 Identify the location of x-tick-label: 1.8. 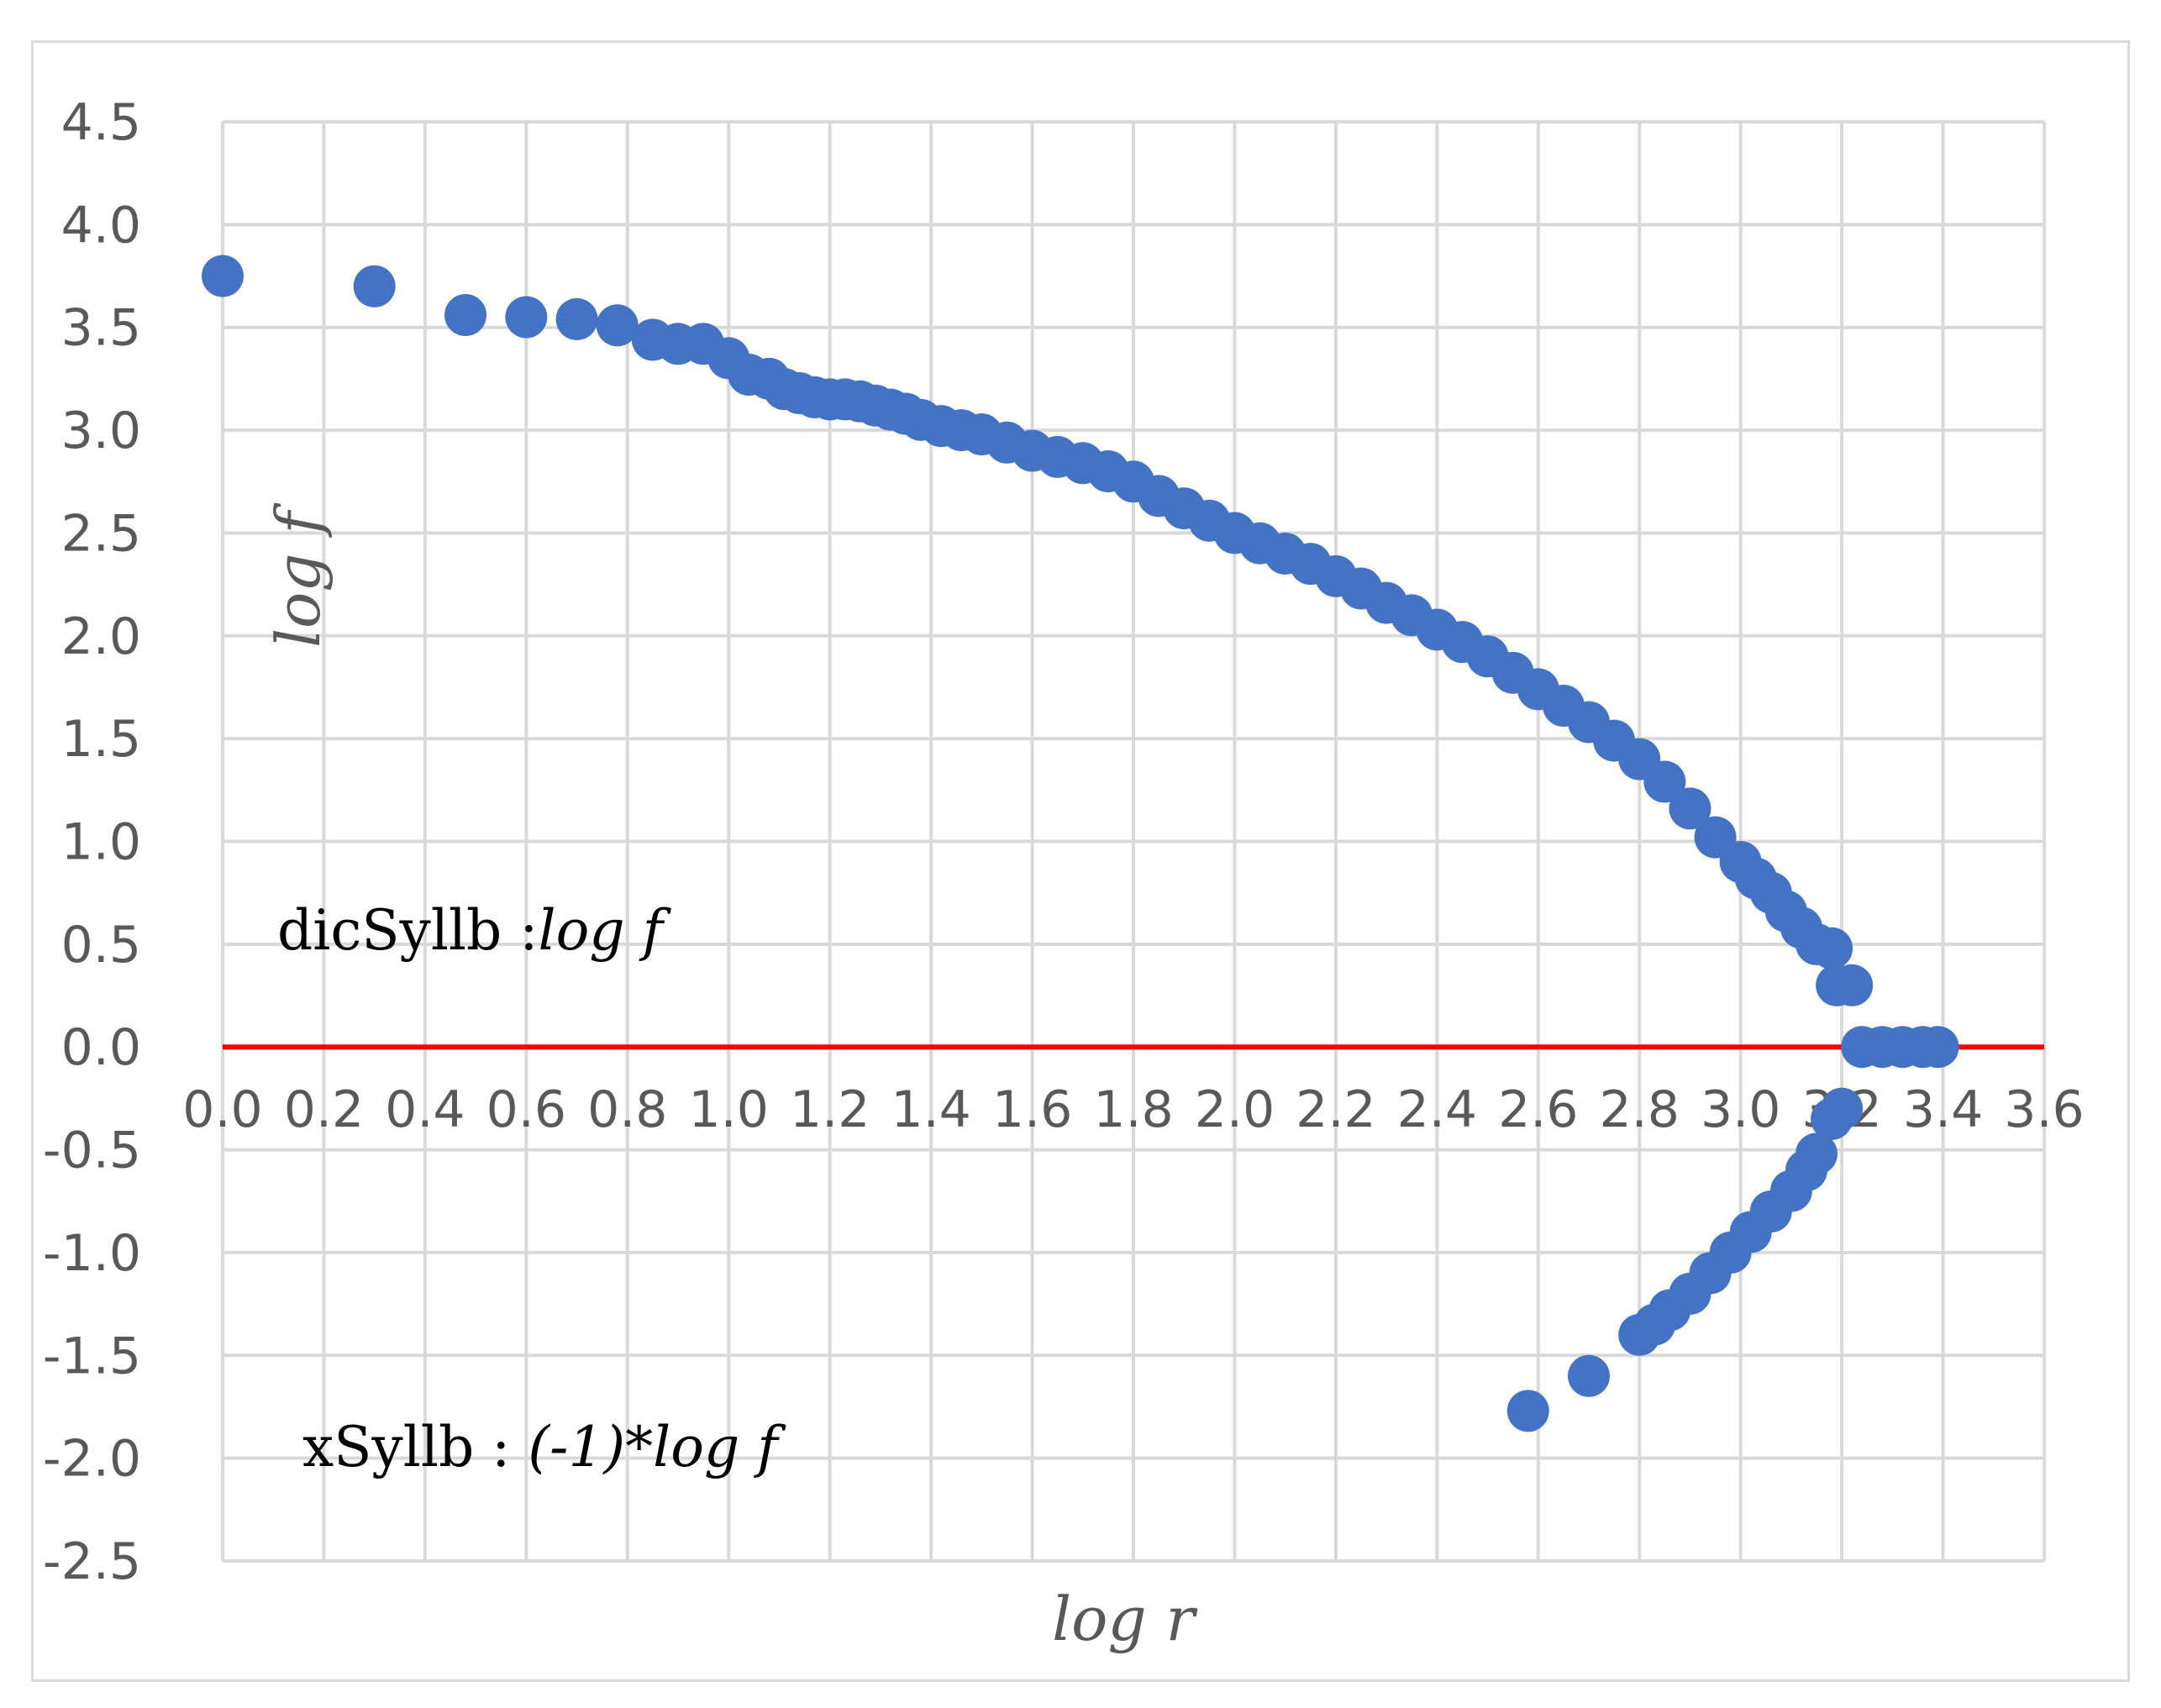
(1133, 1109).